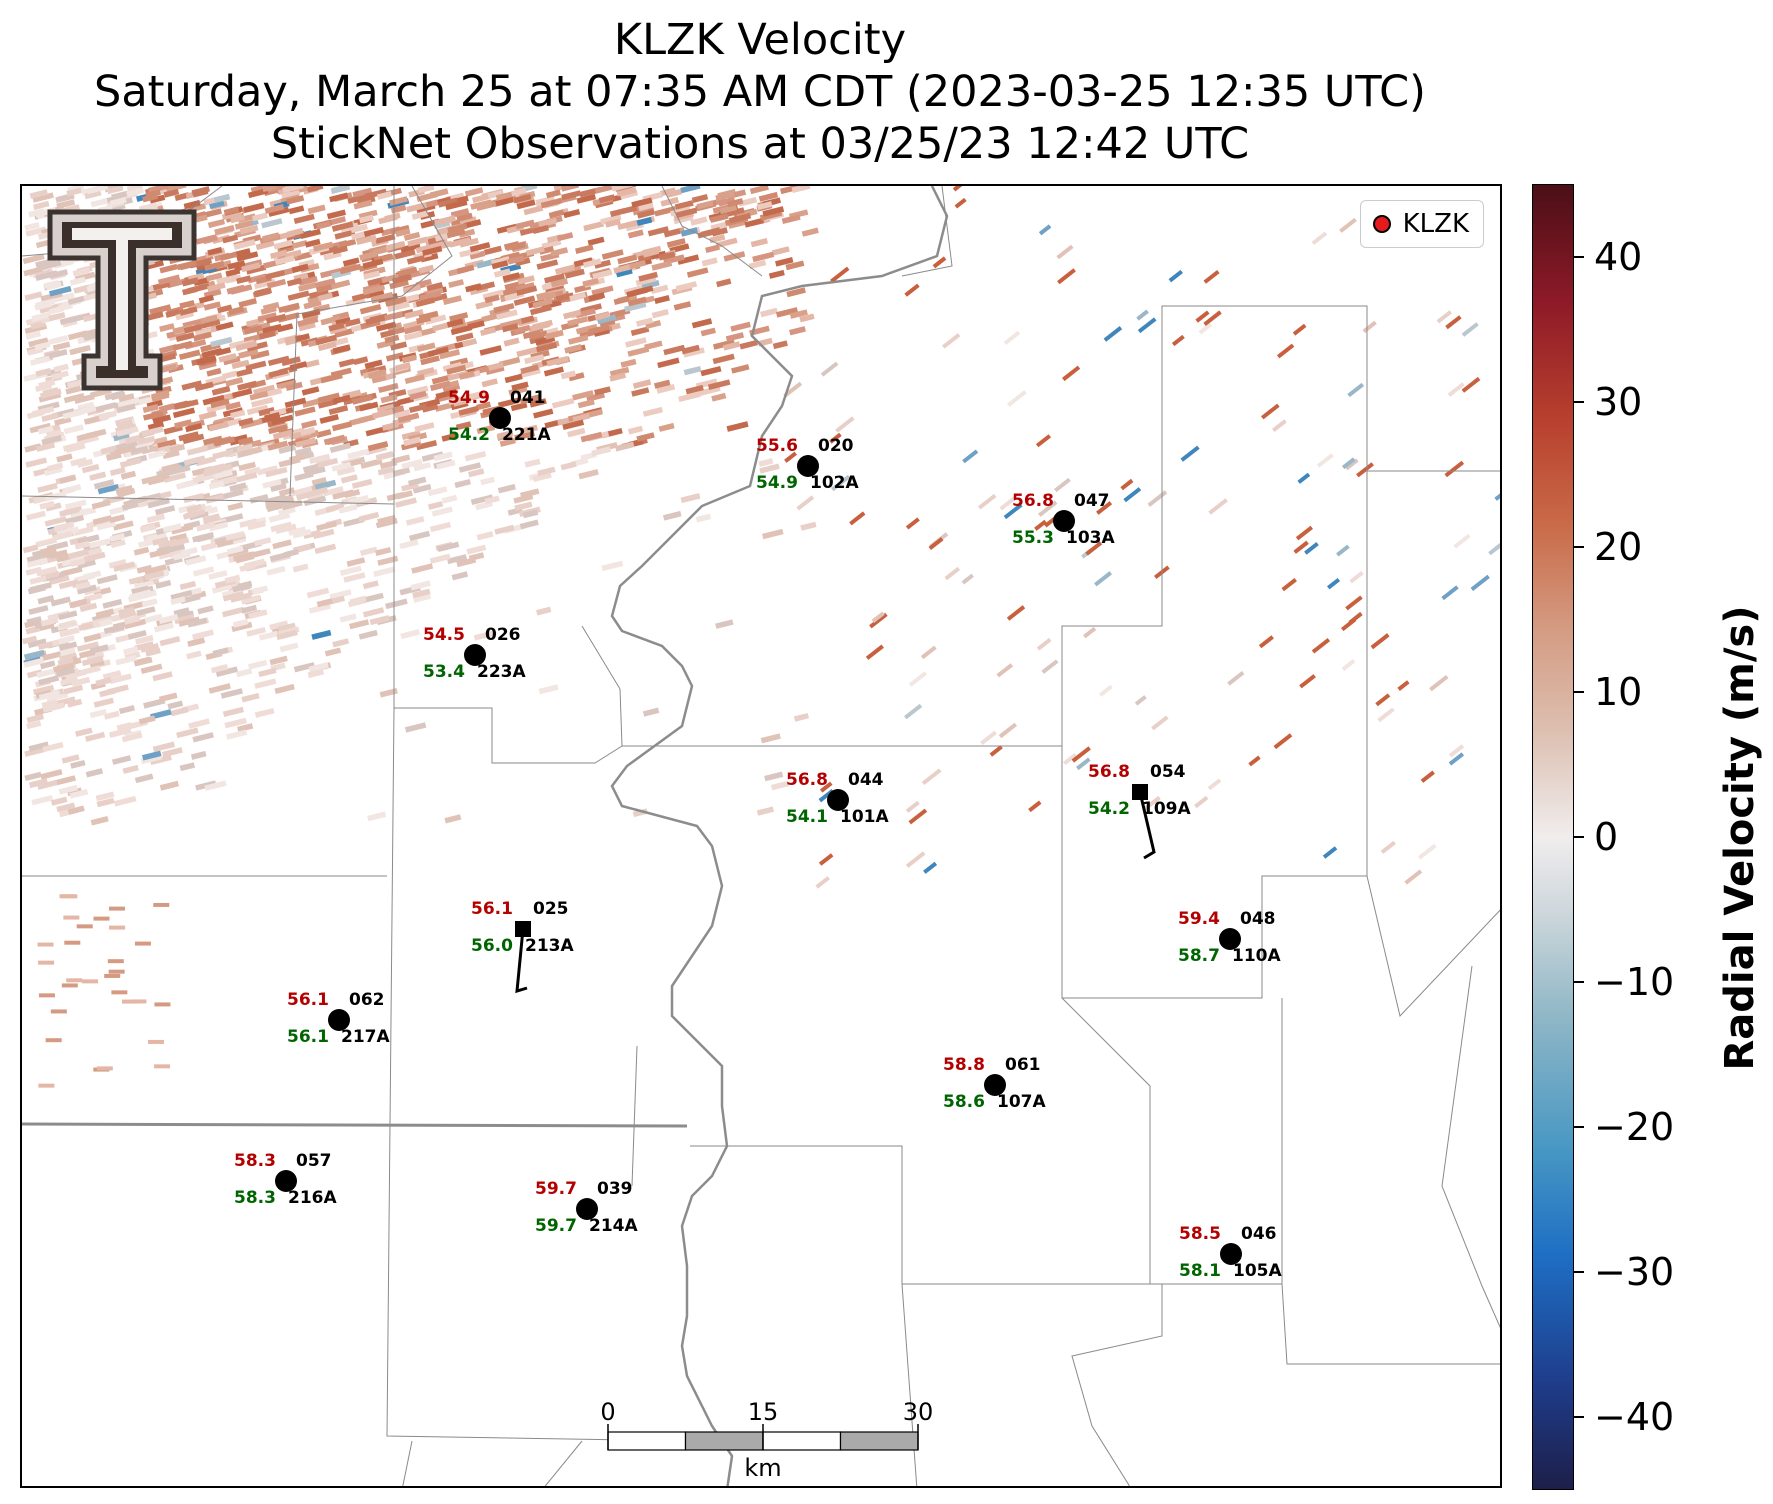  What do you see at coordinates (1063, 519) in the screenshot?
I see `station-047: 56.8 047 55.3 103A` at bounding box center [1063, 519].